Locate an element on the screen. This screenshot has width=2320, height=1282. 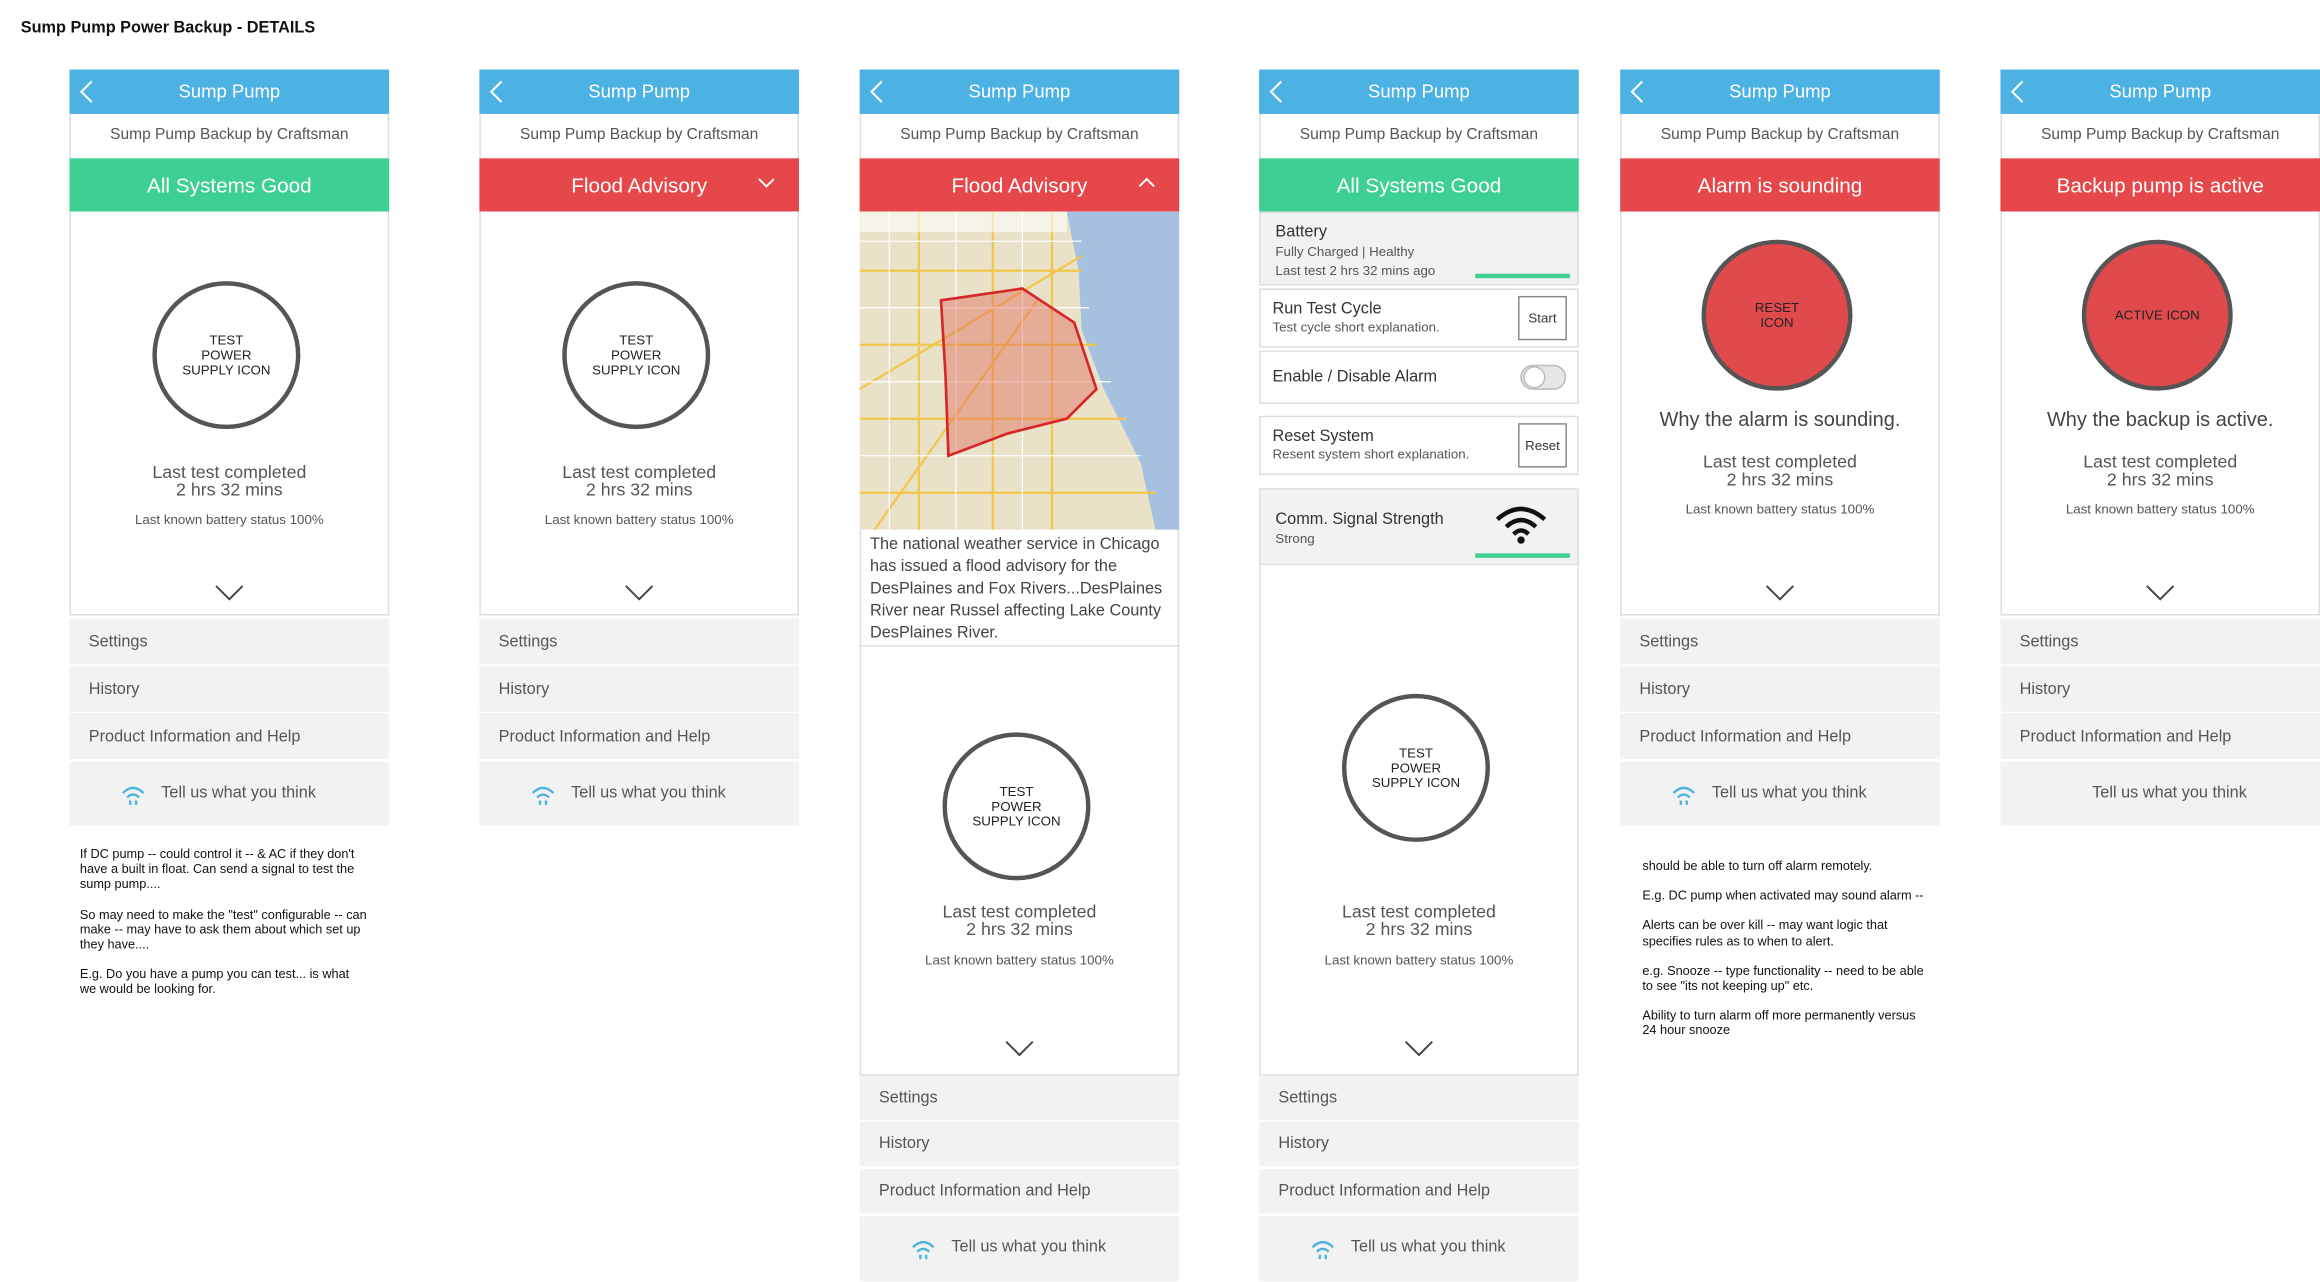
status-chevron is located at coordinates (766, 190).